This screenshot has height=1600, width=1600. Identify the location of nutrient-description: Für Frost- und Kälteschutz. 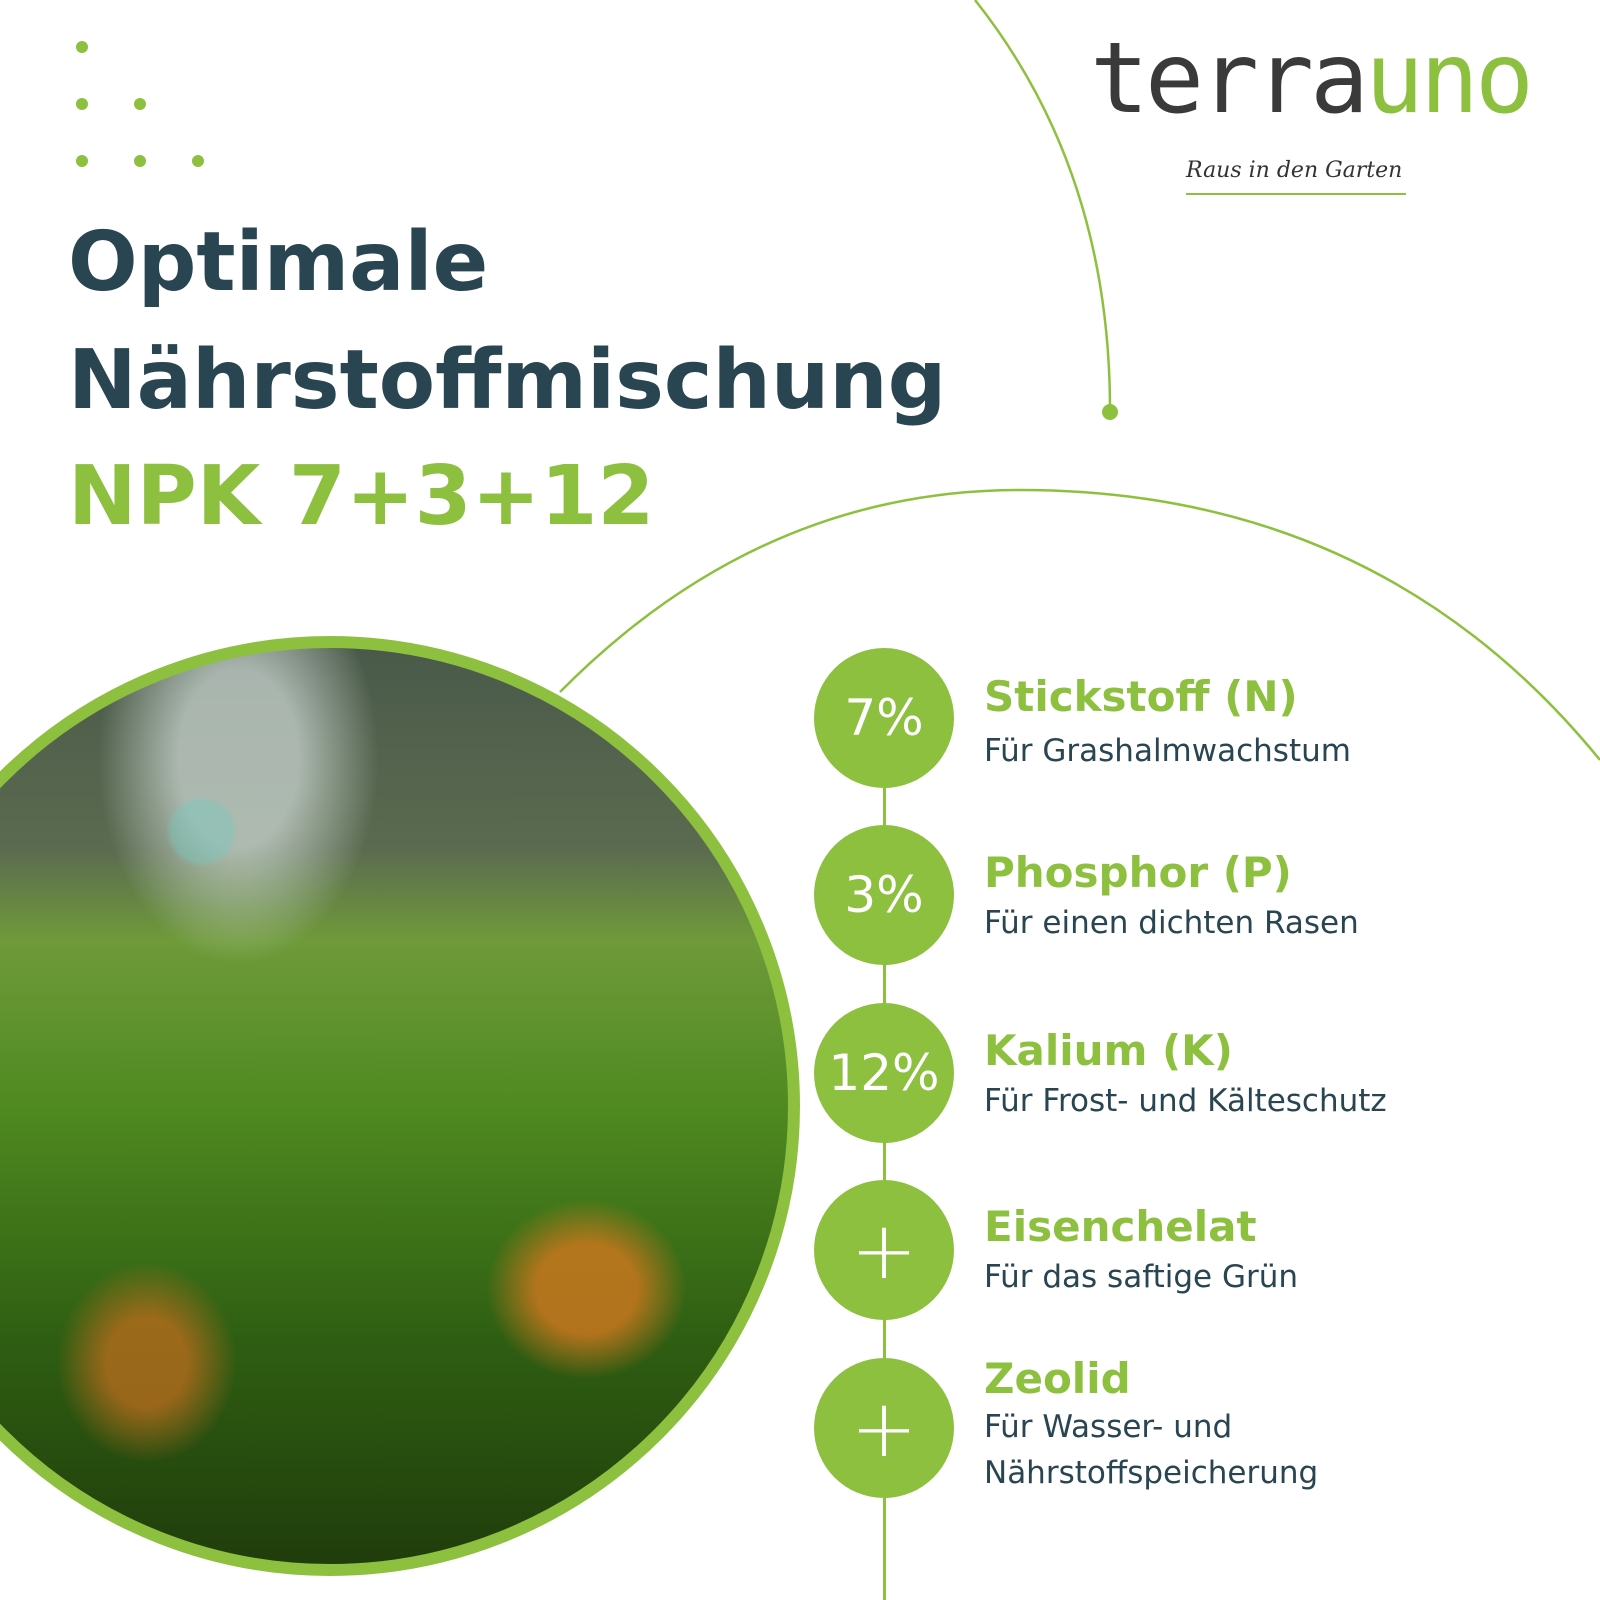
(1185, 1101).